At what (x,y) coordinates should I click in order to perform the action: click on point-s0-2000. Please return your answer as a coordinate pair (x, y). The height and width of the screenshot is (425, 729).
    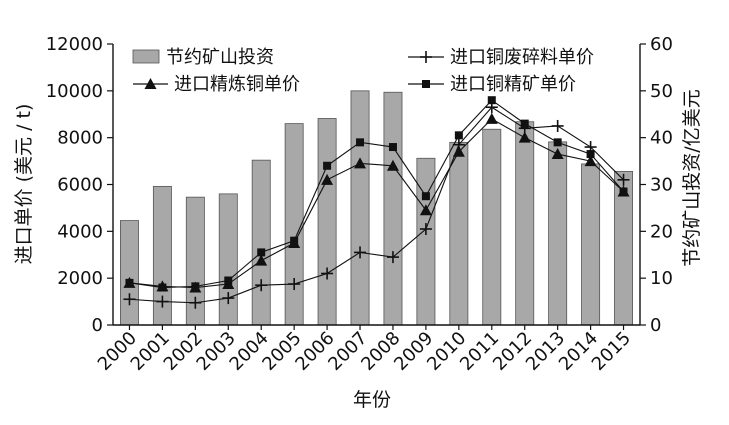
    Looking at the image, I should click on (129, 299).